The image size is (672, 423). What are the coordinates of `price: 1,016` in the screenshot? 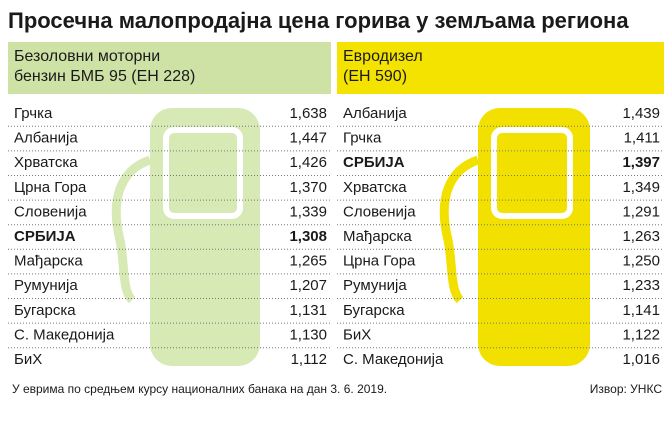 It's located at (641, 359).